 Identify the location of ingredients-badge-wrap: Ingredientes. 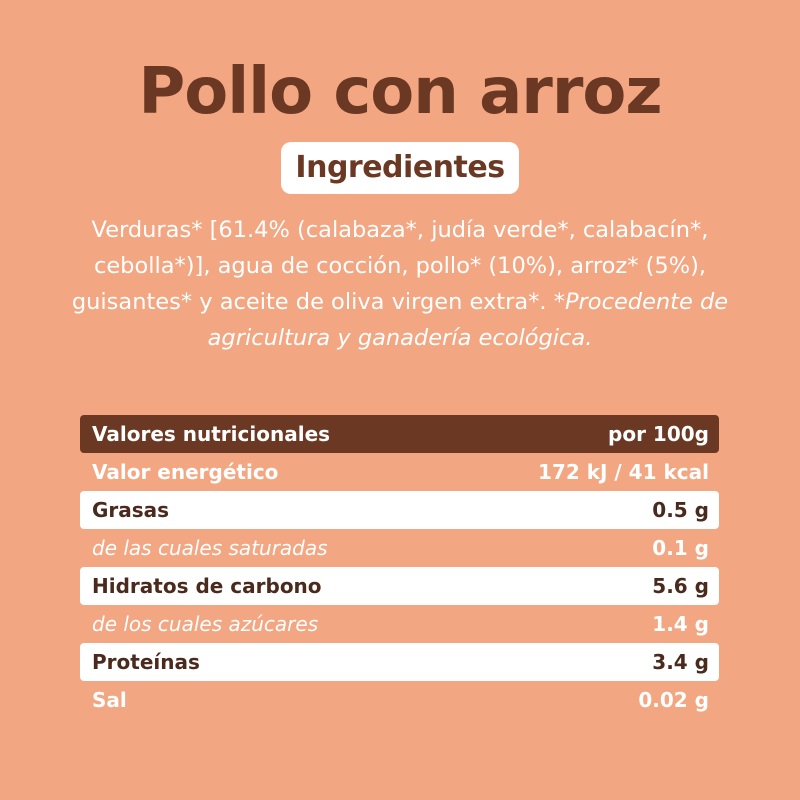
(400, 168).